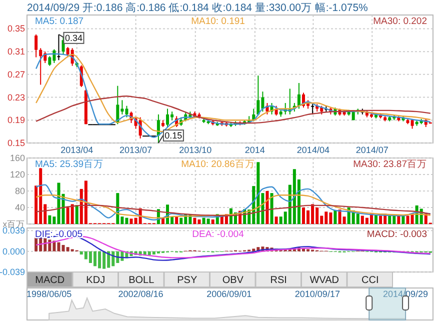 This screenshot has height=322, width=435. Describe the element at coordinates (195, 150) in the screenshot. I see `x-tick-label: 2013/10` at that location.